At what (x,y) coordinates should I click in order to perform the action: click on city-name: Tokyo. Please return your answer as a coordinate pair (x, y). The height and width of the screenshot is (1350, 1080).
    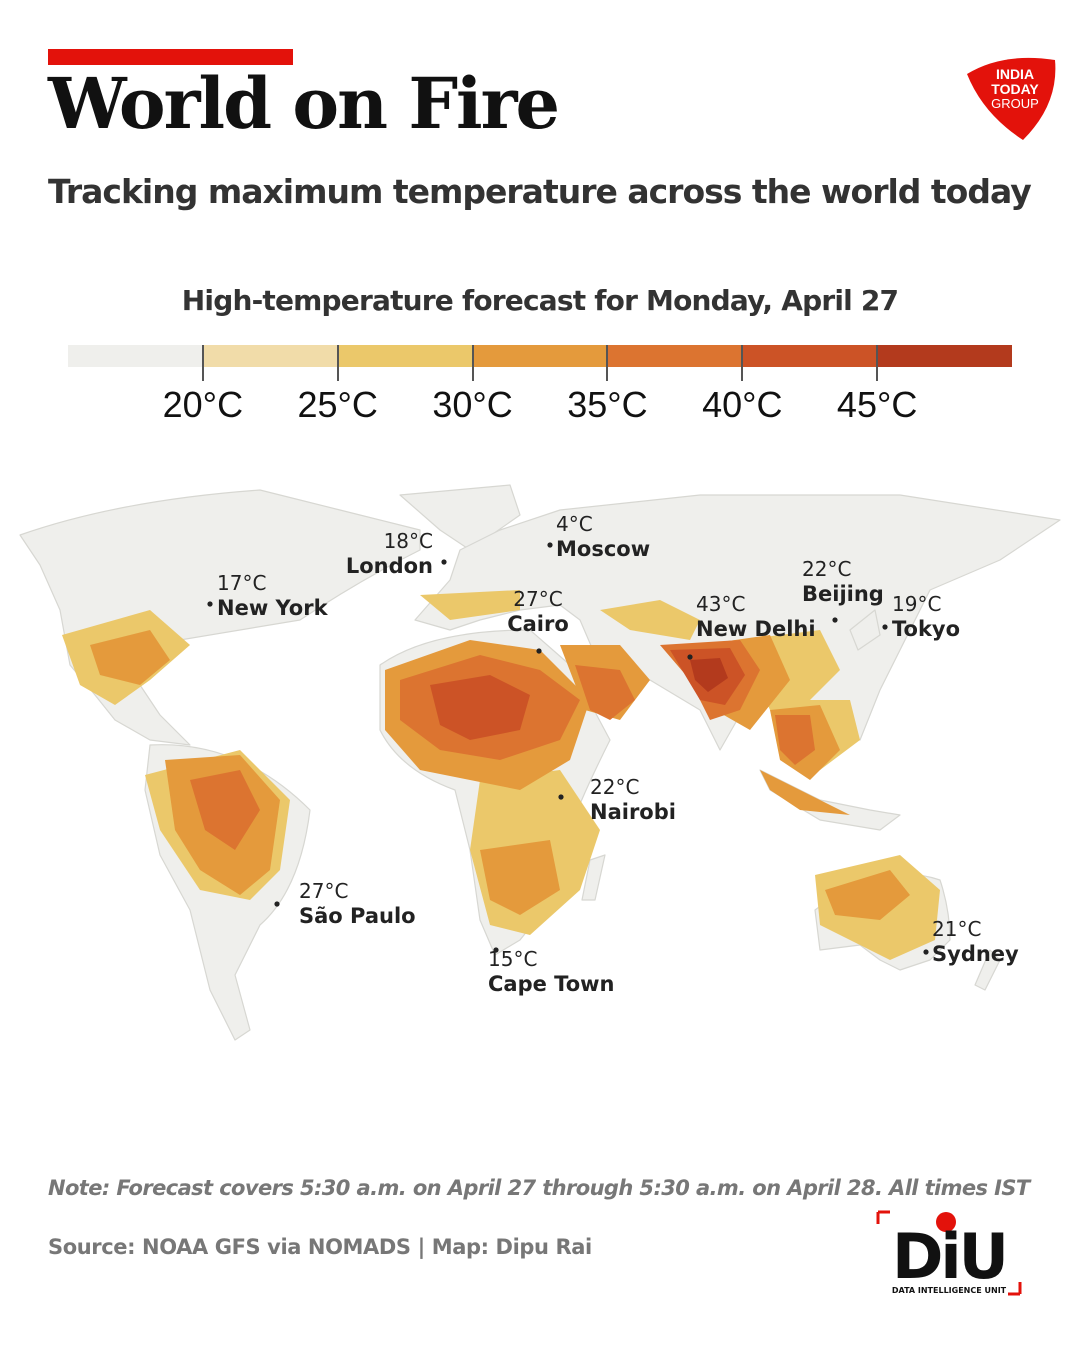
    Looking at the image, I should click on (926, 629).